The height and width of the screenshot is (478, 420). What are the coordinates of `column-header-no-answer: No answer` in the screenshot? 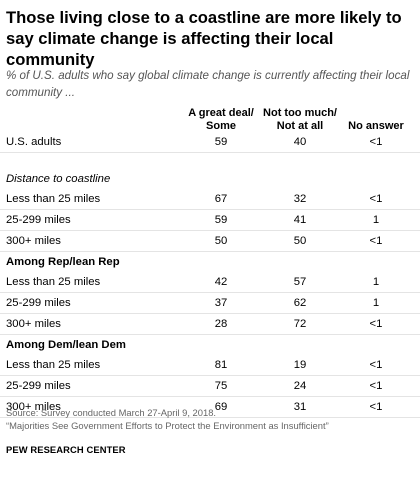 It's located at (376, 126).